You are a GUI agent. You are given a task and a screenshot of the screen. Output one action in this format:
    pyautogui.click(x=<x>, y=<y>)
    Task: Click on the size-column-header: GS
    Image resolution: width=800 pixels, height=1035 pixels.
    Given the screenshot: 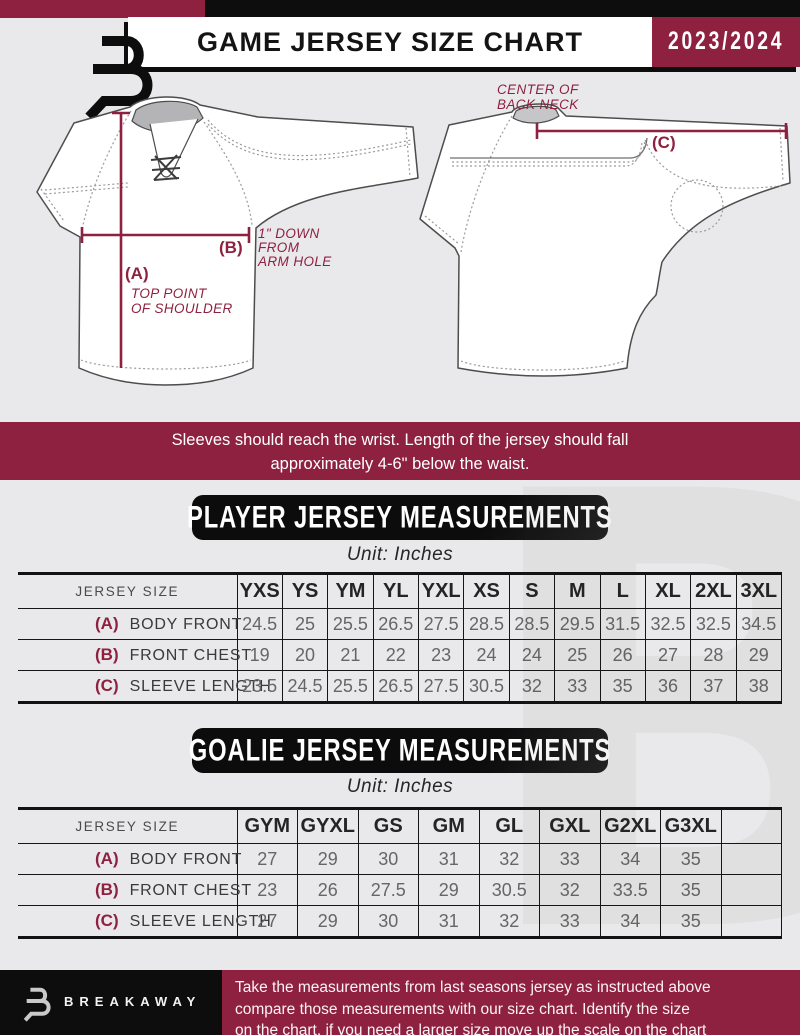 What is the action you would take?
    pyautogui.click(x=388, y=826)
    